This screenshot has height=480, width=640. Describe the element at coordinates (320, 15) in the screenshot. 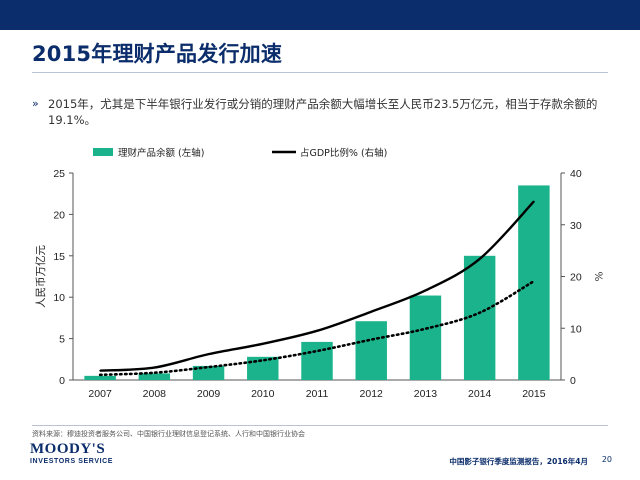

I see `top-banner` at that location.